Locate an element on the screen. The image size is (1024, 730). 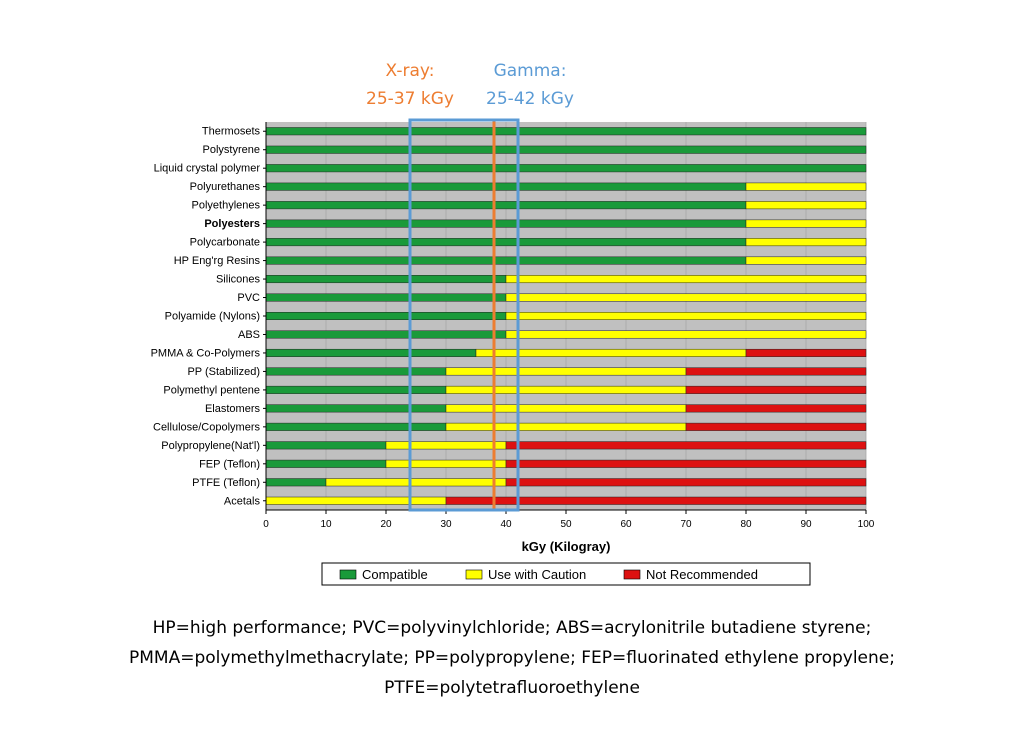
bar-polymethyl-pentene-not-recommended is located at coordinates (776, 389).